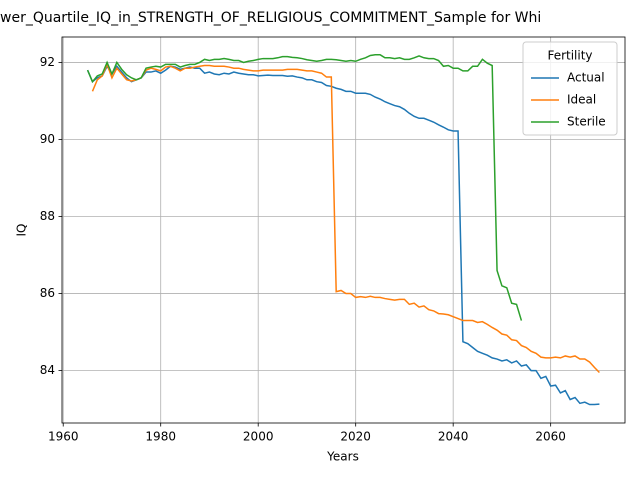  I want to click on y-tick-label: 84, so click(47, 370).